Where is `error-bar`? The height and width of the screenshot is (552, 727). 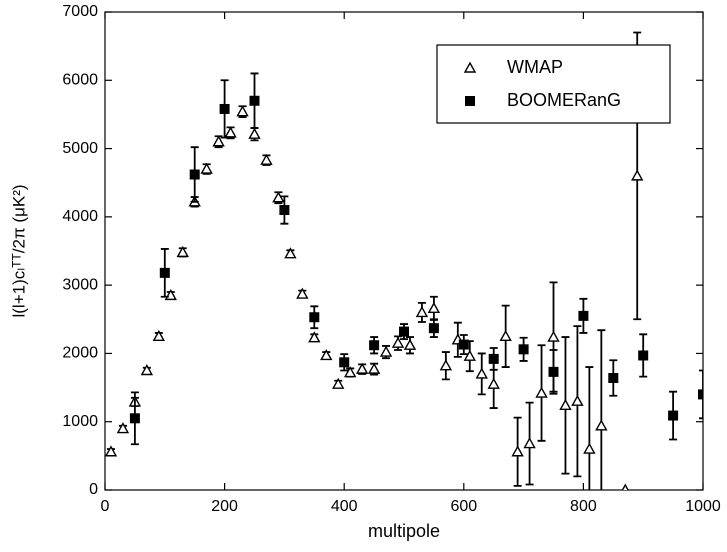 error-bar is located at coordinates (701, 394).